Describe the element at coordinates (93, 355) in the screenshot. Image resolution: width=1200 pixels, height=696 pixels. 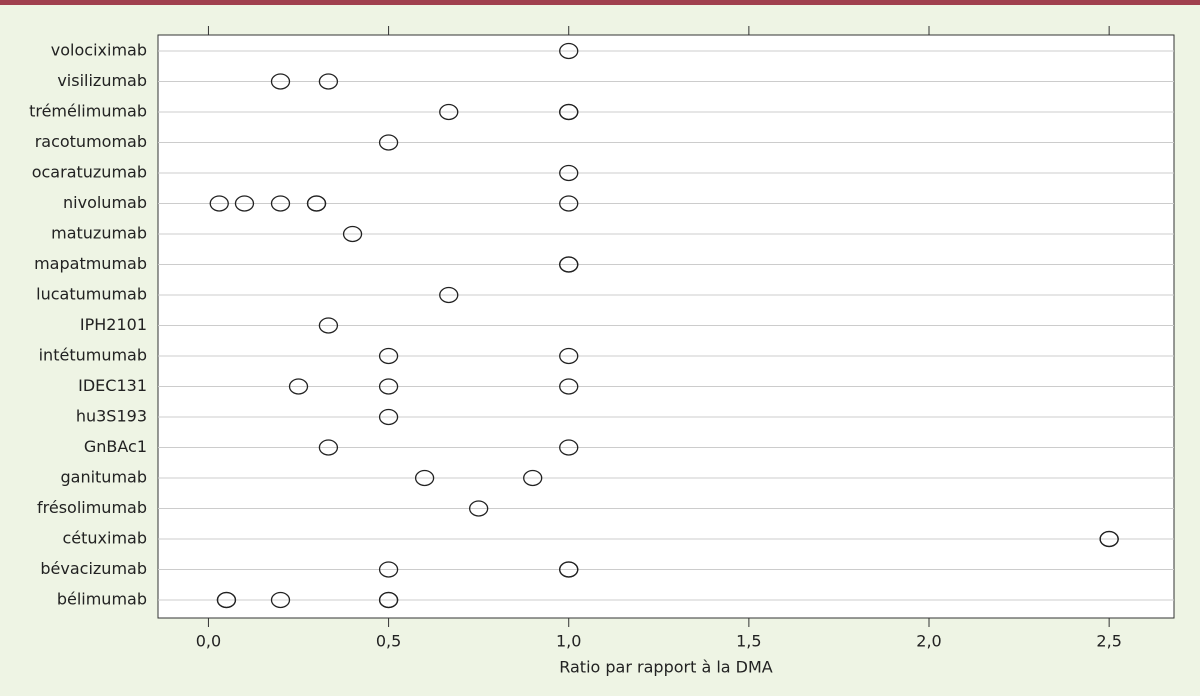
I see `y-tick-label: intétumumab` at that location.